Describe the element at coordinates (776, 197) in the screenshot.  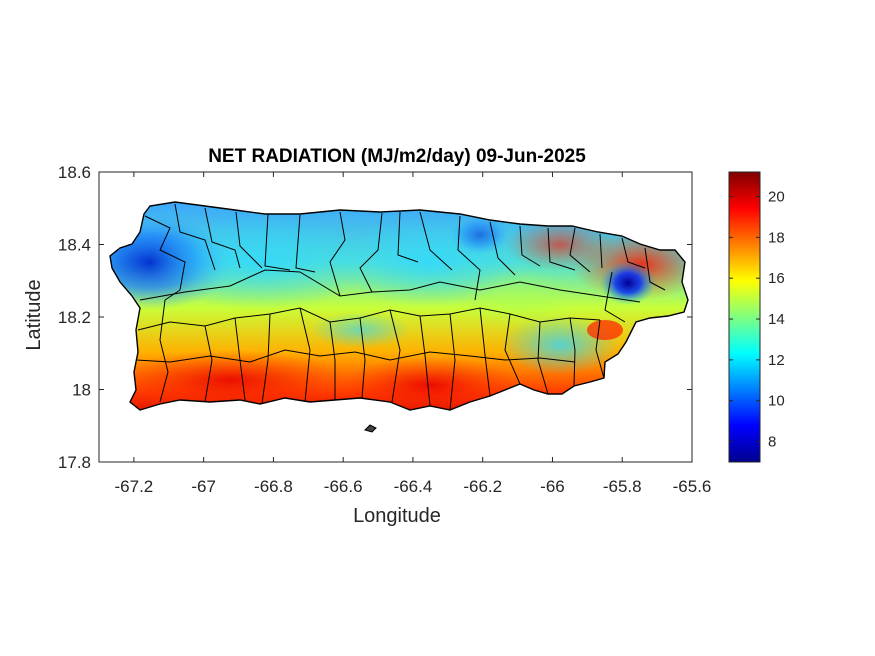
I see `colorbar-tick-label: 20` at that location.